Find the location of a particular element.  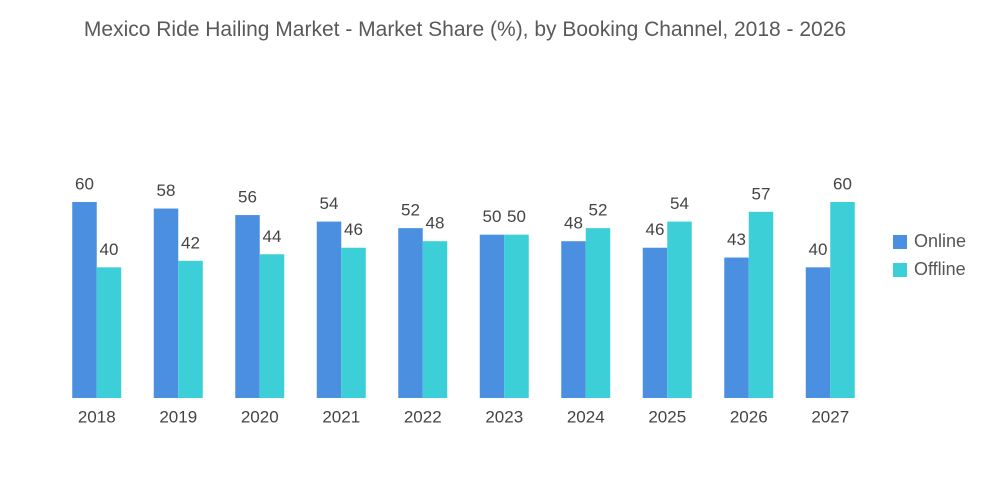

x-tick-label: 2018 is located at coordinates (97, 416).